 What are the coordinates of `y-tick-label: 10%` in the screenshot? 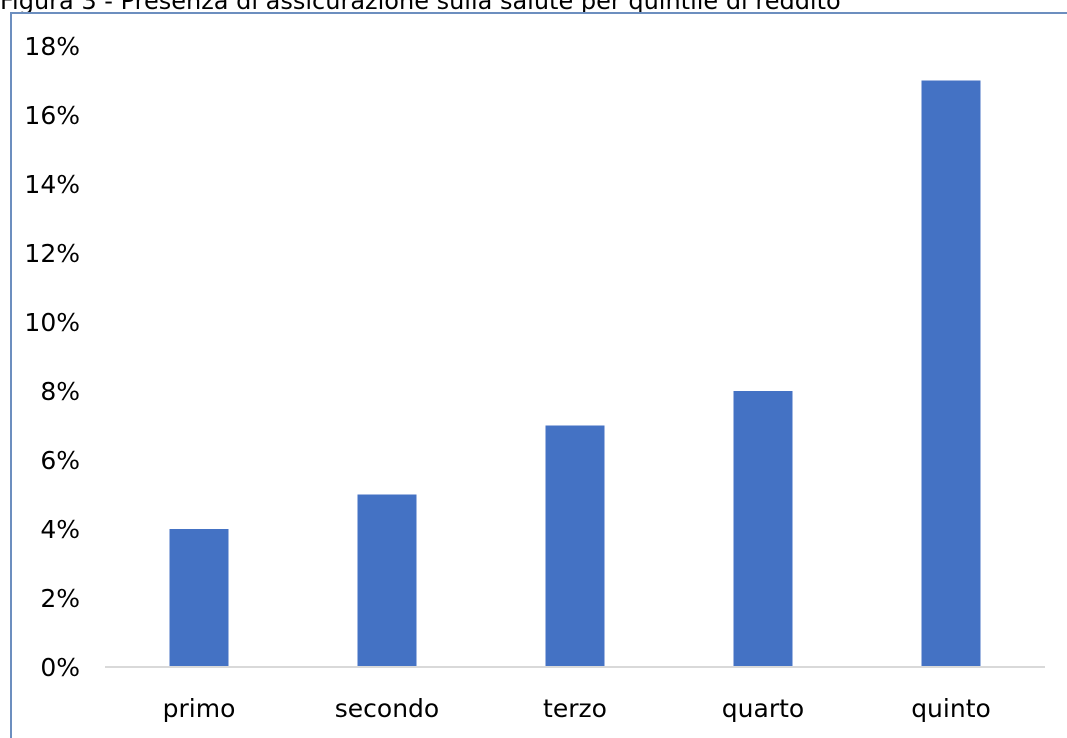 It's located at (52, 322).